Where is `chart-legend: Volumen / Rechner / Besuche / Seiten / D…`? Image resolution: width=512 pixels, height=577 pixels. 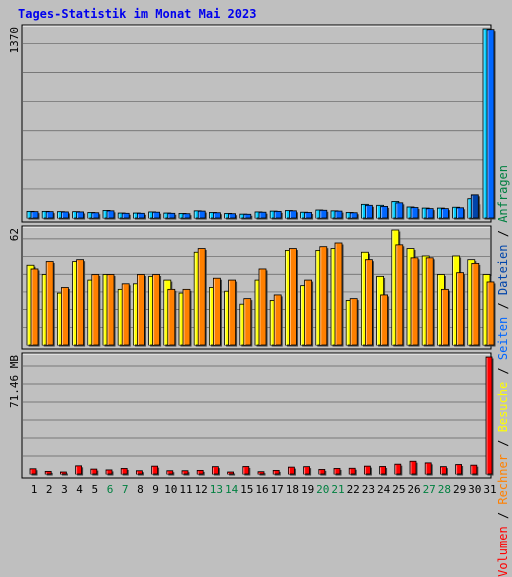
chart-legend: Volumen / Rechner / Besuche / Seiten / D… is located at coordinates (503, 371).